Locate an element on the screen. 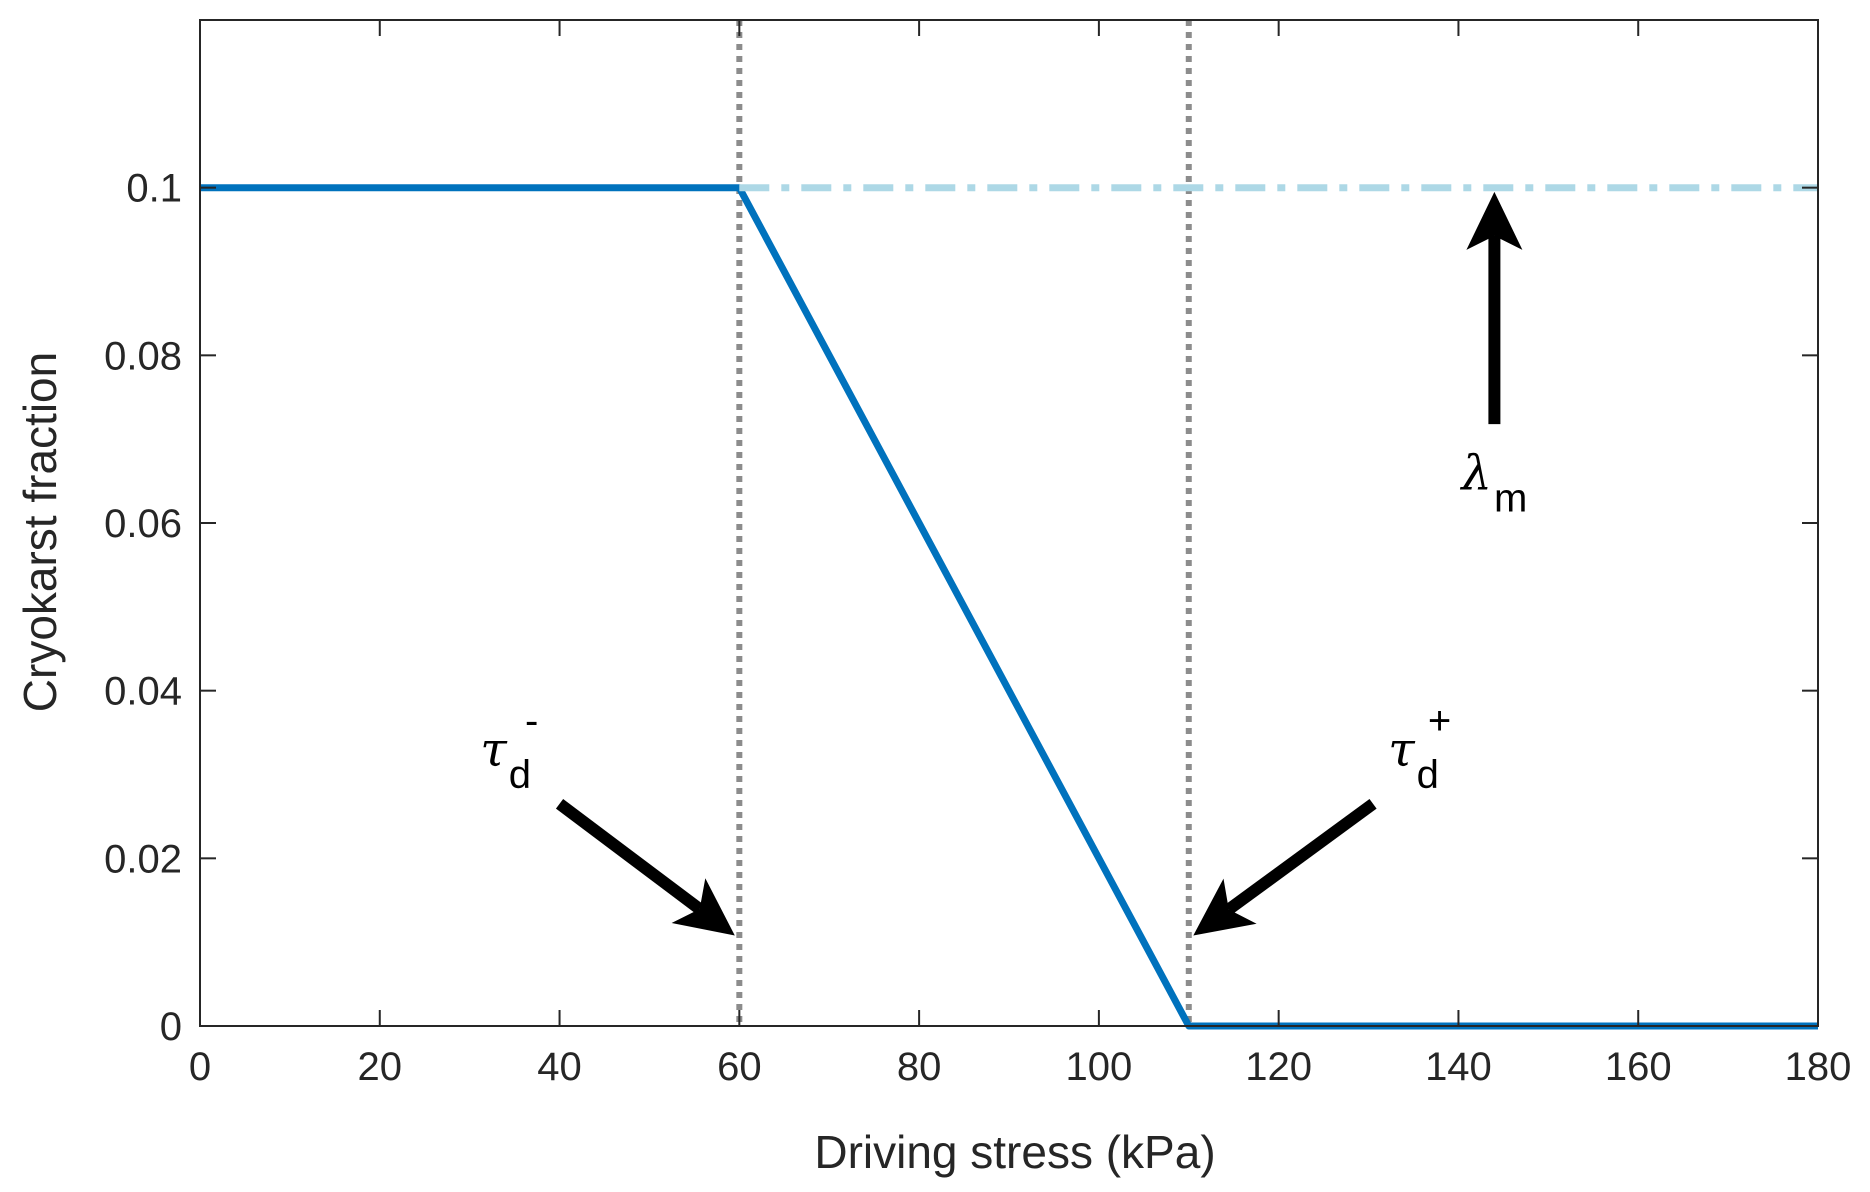  y-tick-label-5: 0.1 is located at coordinates (154, 189).